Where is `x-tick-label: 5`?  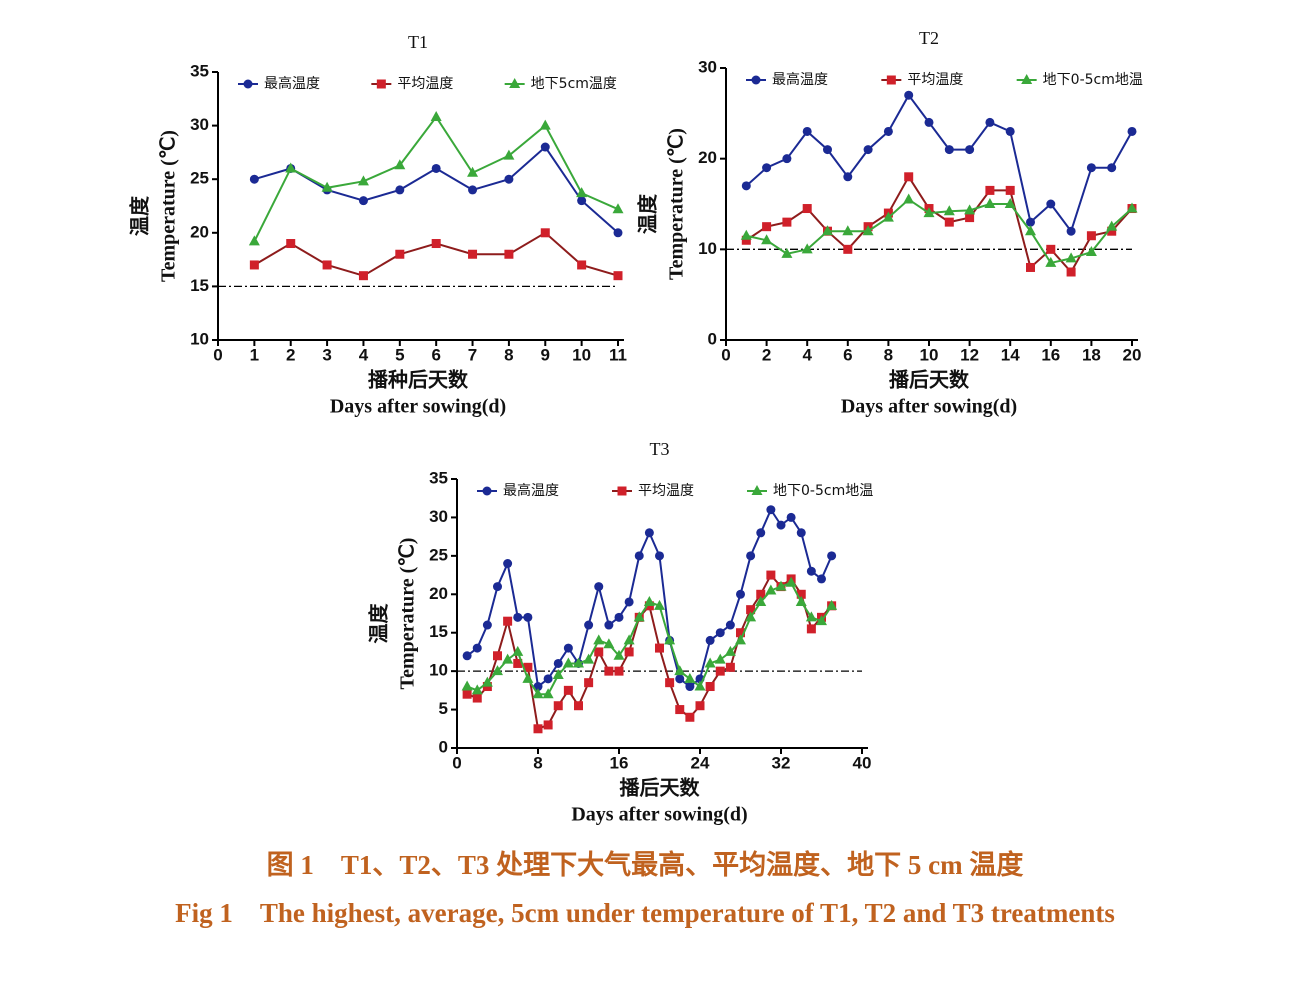
x-tick-label: 5 is located at coordinates (399, 354).